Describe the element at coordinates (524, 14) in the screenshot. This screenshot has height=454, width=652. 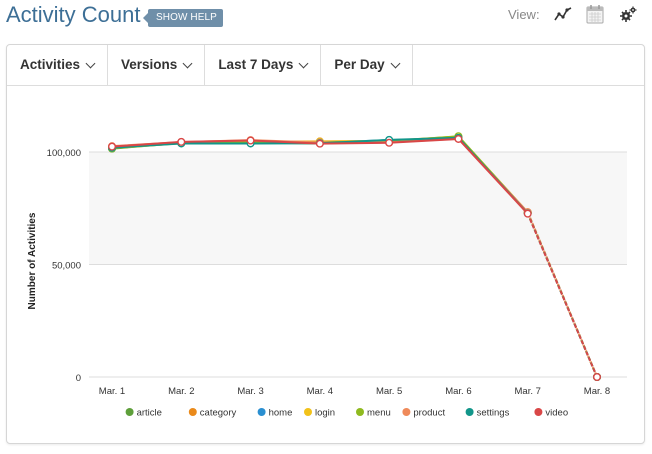
I see `view-label: View:` at that location.